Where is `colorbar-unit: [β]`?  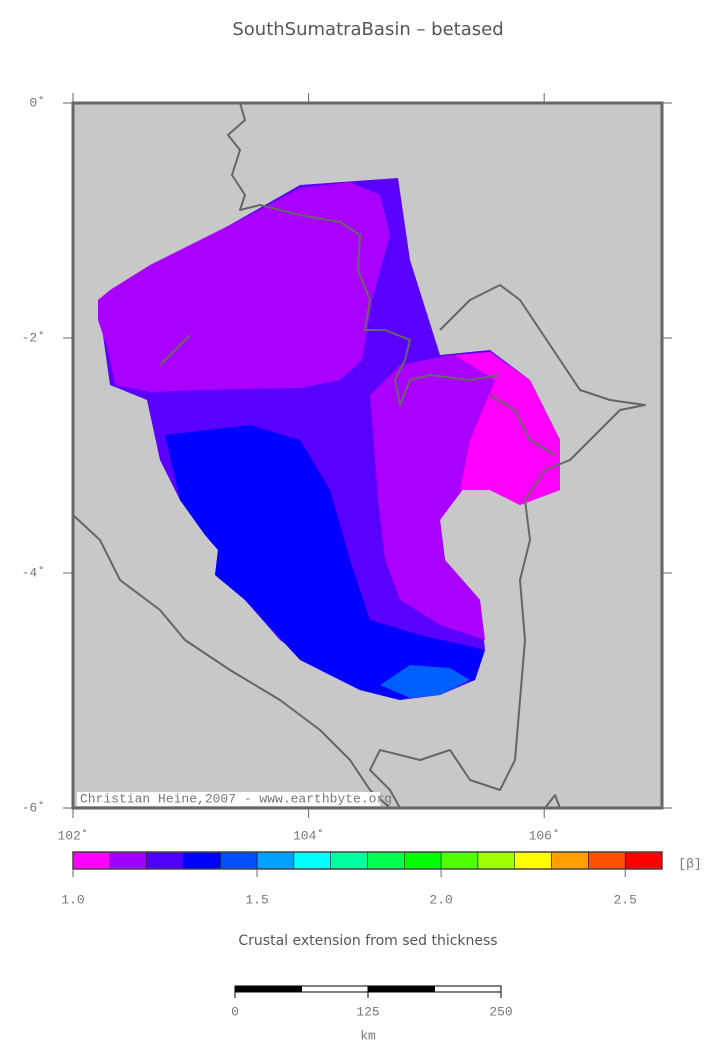
colorbar-unit: [β] is located at coordinates (689, 863).